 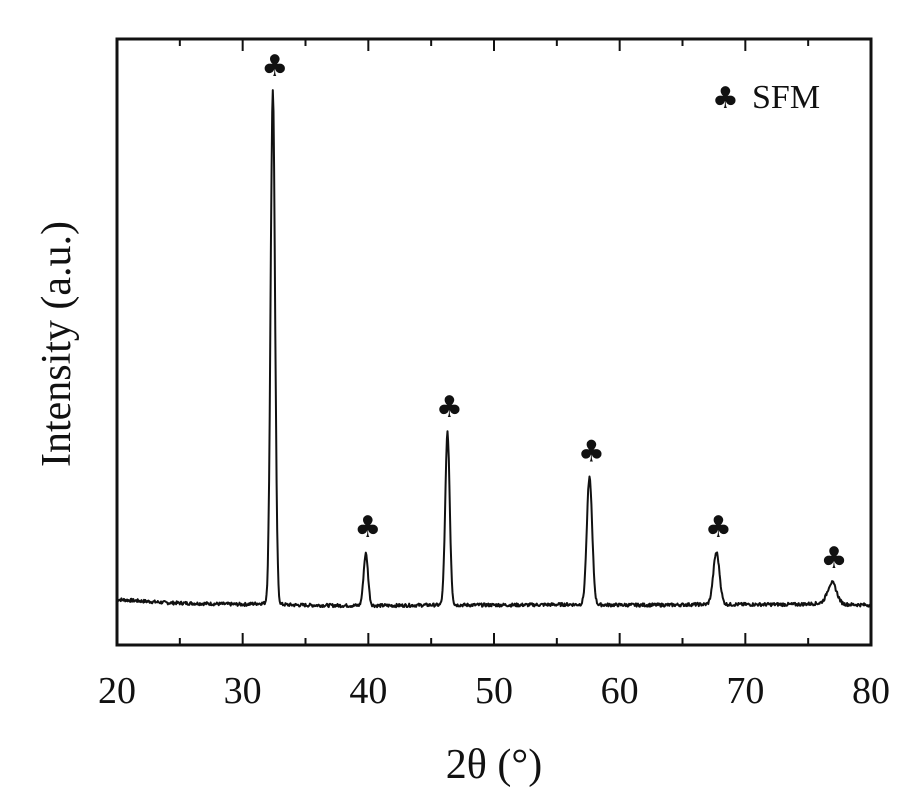 I want to click on x-tick-label: 20, so click(x=117, y=691).